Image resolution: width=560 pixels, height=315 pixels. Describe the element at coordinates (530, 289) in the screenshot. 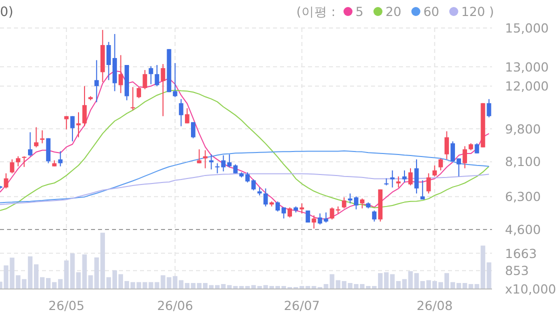

I see `y-tick-label: x10,000` at that location.